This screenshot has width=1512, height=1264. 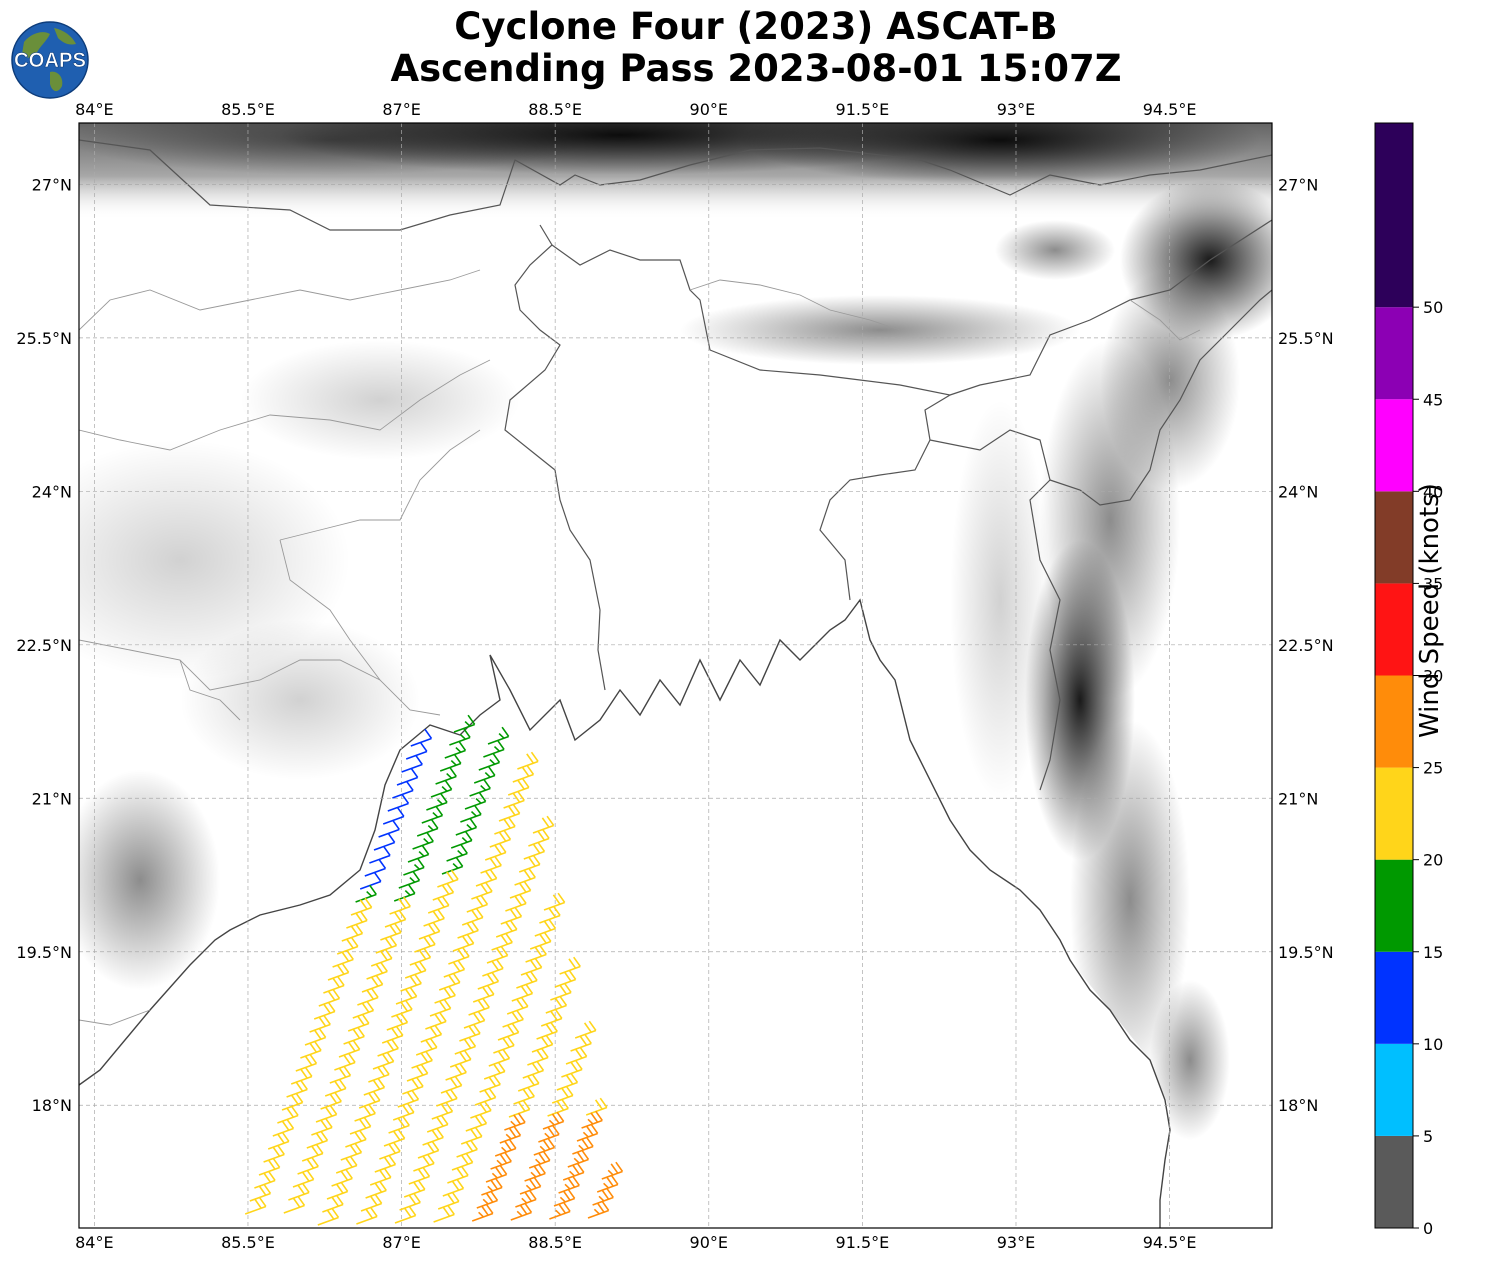 What do you see at coordinates (248, 109) in the screenshot?
I see `lon-tick-label-top: 85.5°E` at bounding box center [248, 109].